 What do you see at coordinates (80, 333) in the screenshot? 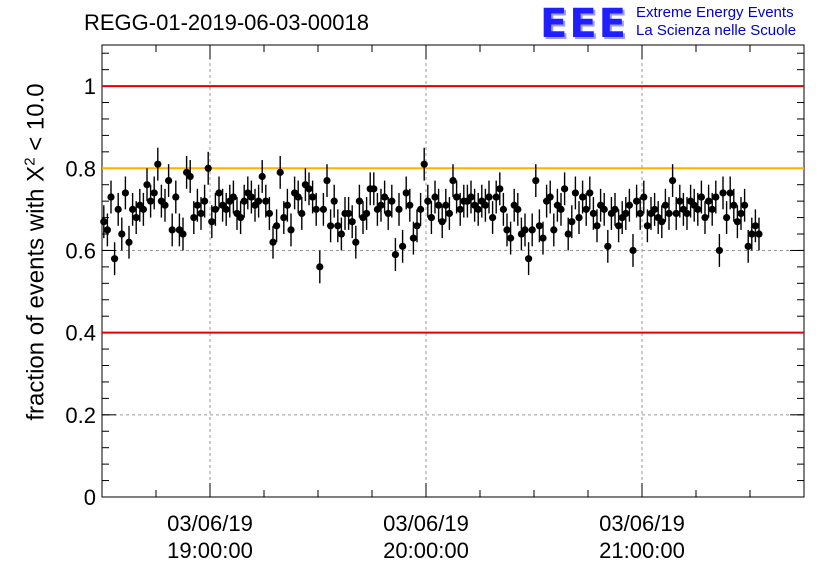
I see `y-tick-label: 0.4` at bounding box center [80, 333].